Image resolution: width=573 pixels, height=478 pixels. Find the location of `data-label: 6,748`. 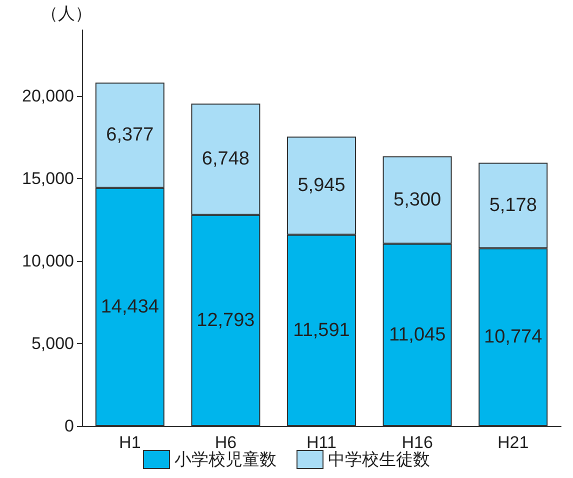

data-label: 6,748 is located at coordinates (226, 159).